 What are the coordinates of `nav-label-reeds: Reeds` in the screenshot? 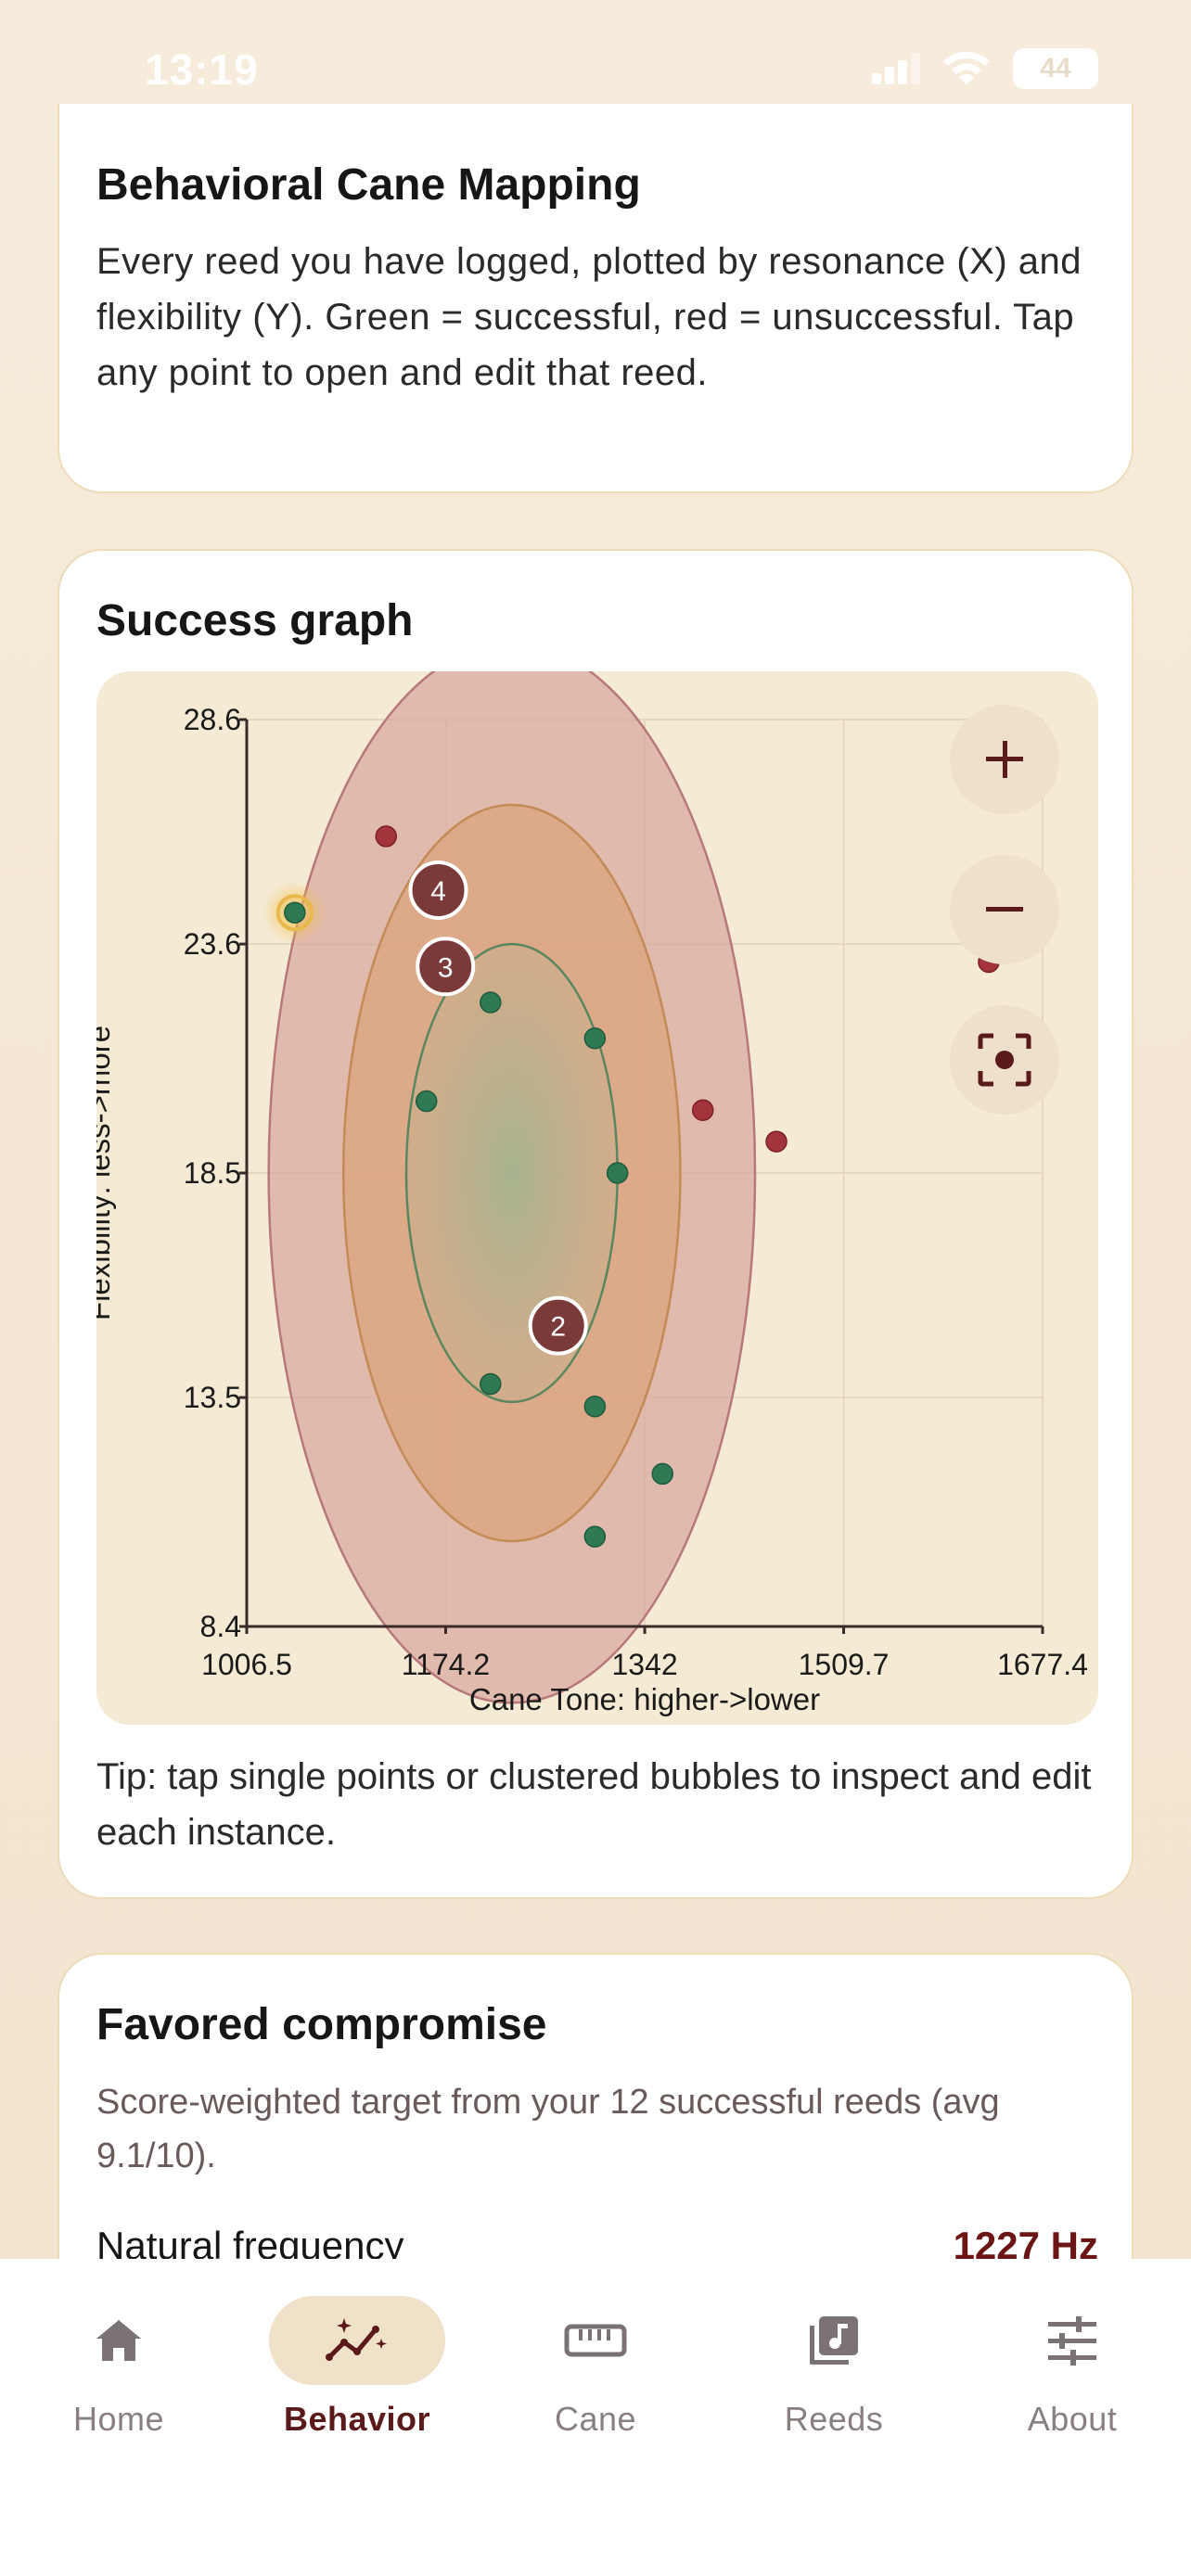 It's located at (834, 2419).